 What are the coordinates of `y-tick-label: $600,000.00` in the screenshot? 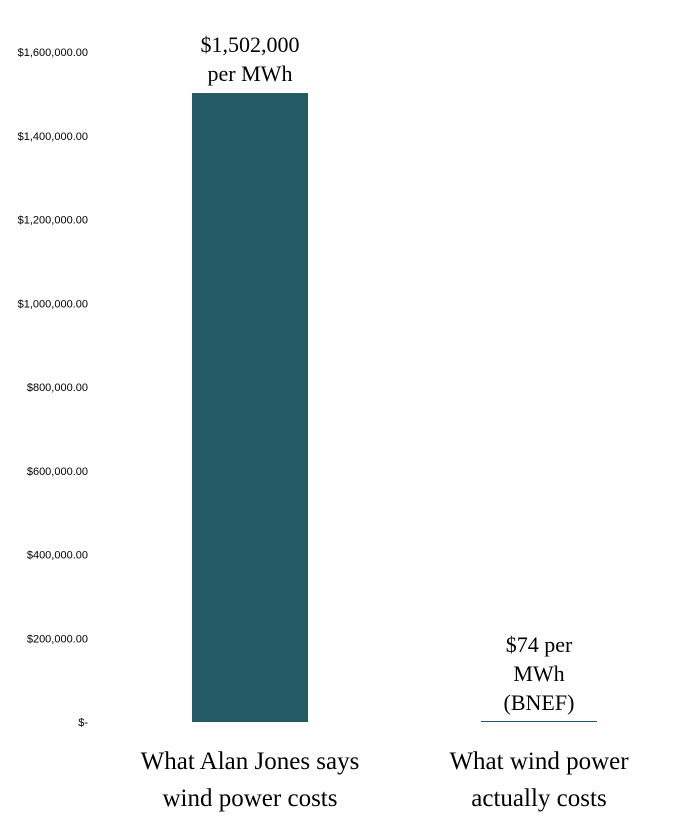 It's located at (57, 472).